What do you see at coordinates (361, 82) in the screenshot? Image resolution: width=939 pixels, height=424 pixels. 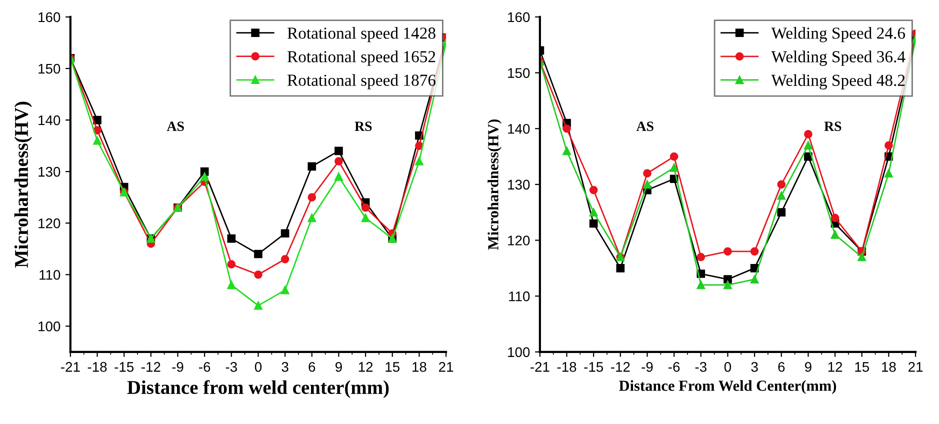 I see `legend-label: Rotational speed 1876` at bounding box center [361, 82].